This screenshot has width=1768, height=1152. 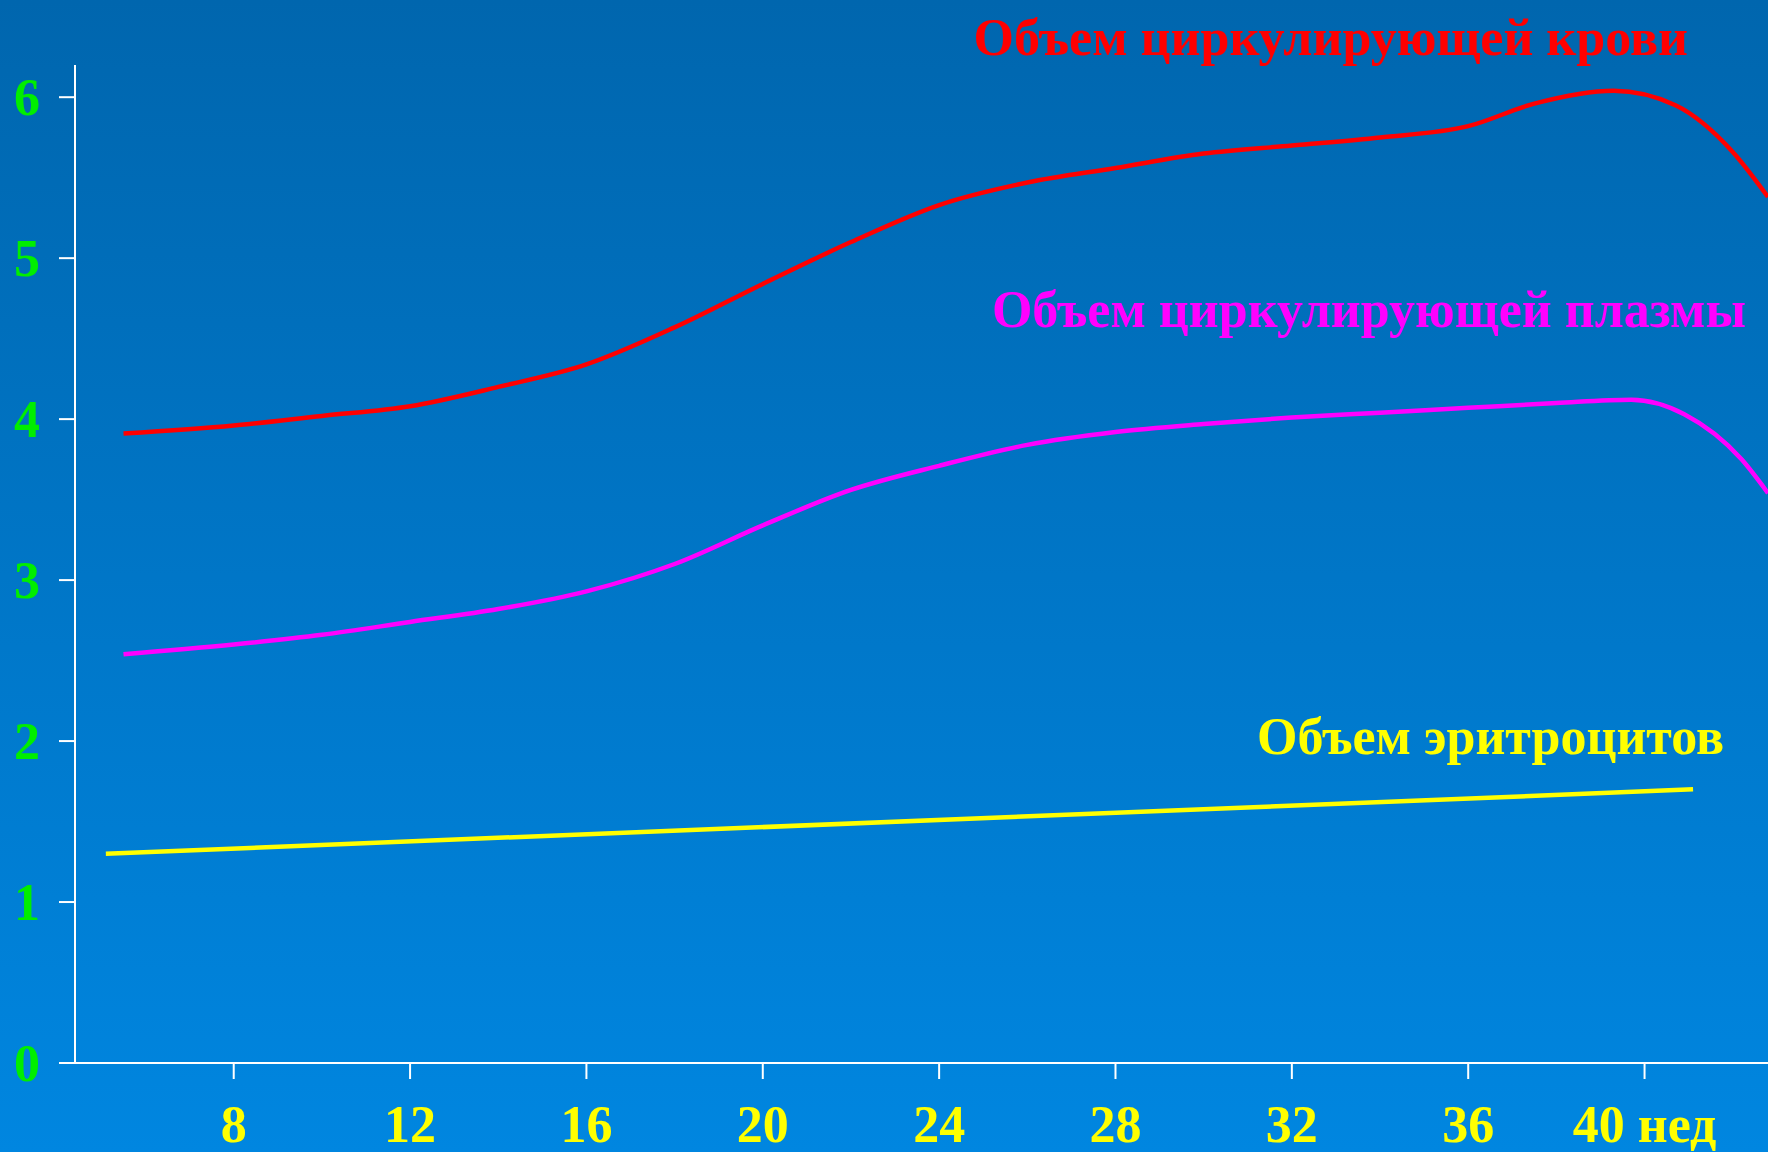 I want to click on y-tick-label: 0, so click(x=27, y=1063).